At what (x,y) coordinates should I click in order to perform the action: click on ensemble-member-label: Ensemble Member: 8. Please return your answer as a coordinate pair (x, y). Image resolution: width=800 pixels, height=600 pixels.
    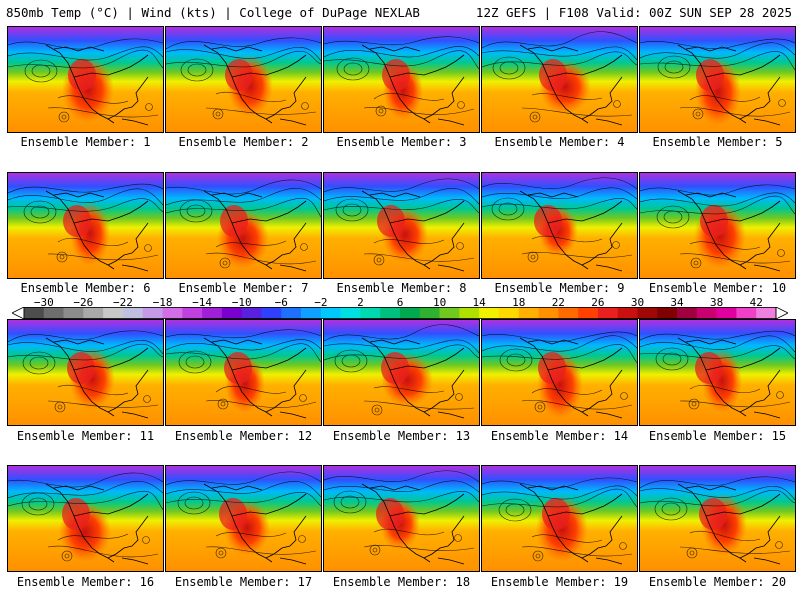
    Looking at the image, I should click on (401, 288).